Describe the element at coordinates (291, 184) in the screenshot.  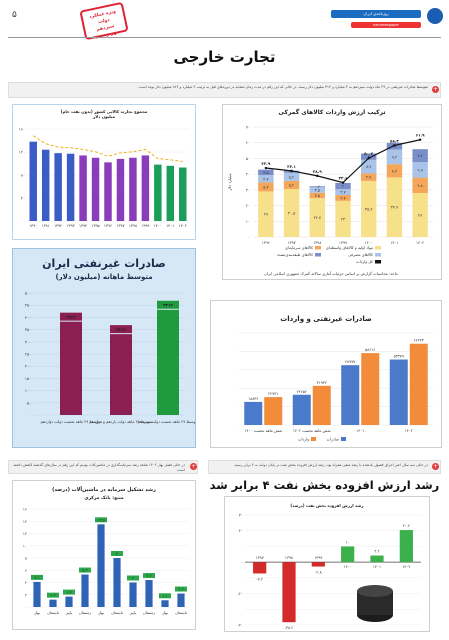
I see `segment-value-label: ۵.۲` at that location.